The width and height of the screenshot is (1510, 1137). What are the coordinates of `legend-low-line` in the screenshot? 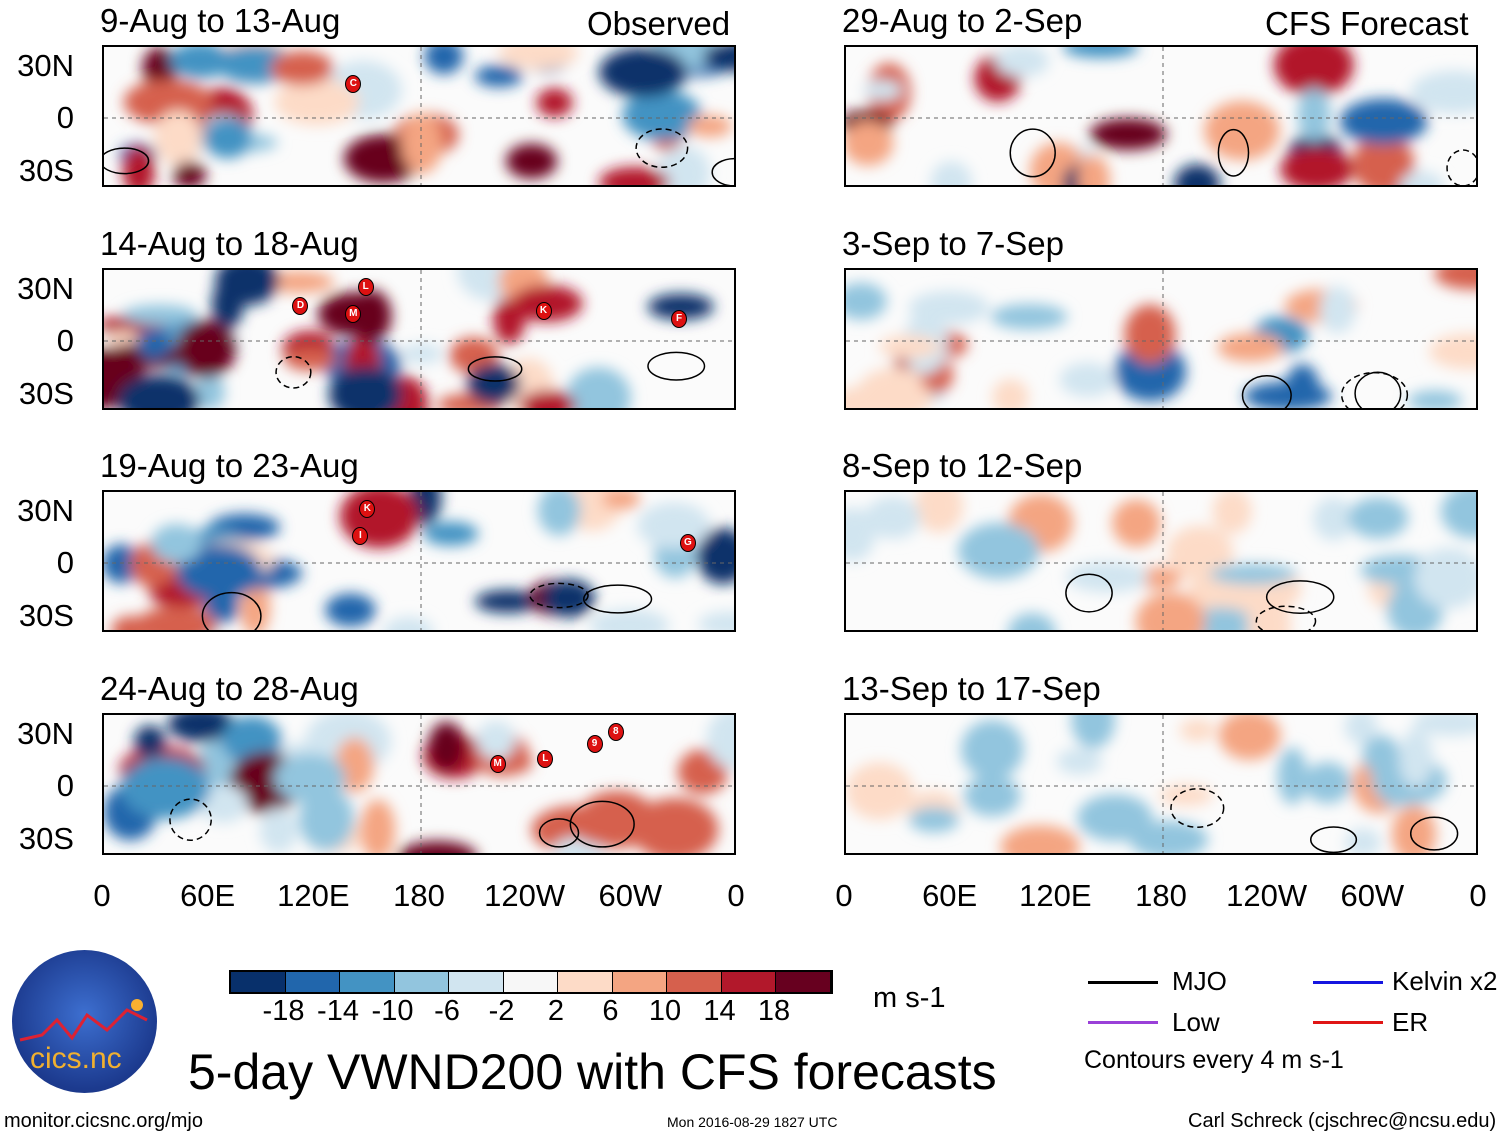 It's located at (1123, 1022).